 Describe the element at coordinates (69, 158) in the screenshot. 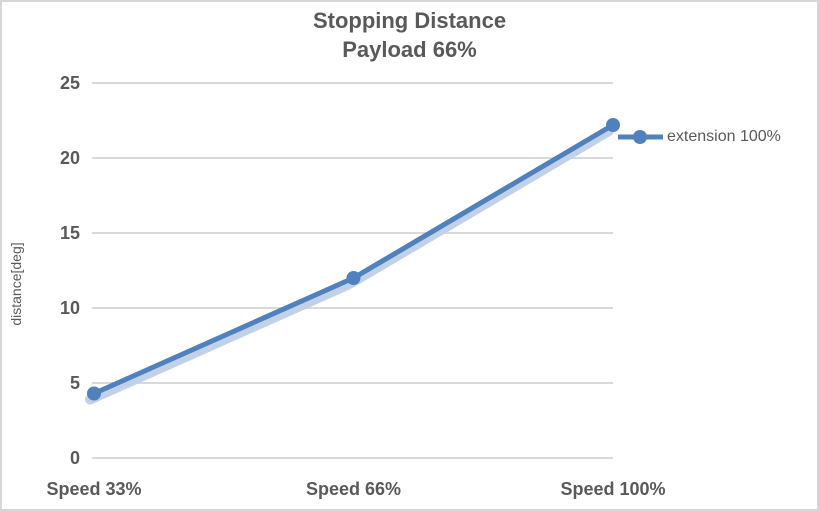

I see `y-tick-label: 20` at that location.